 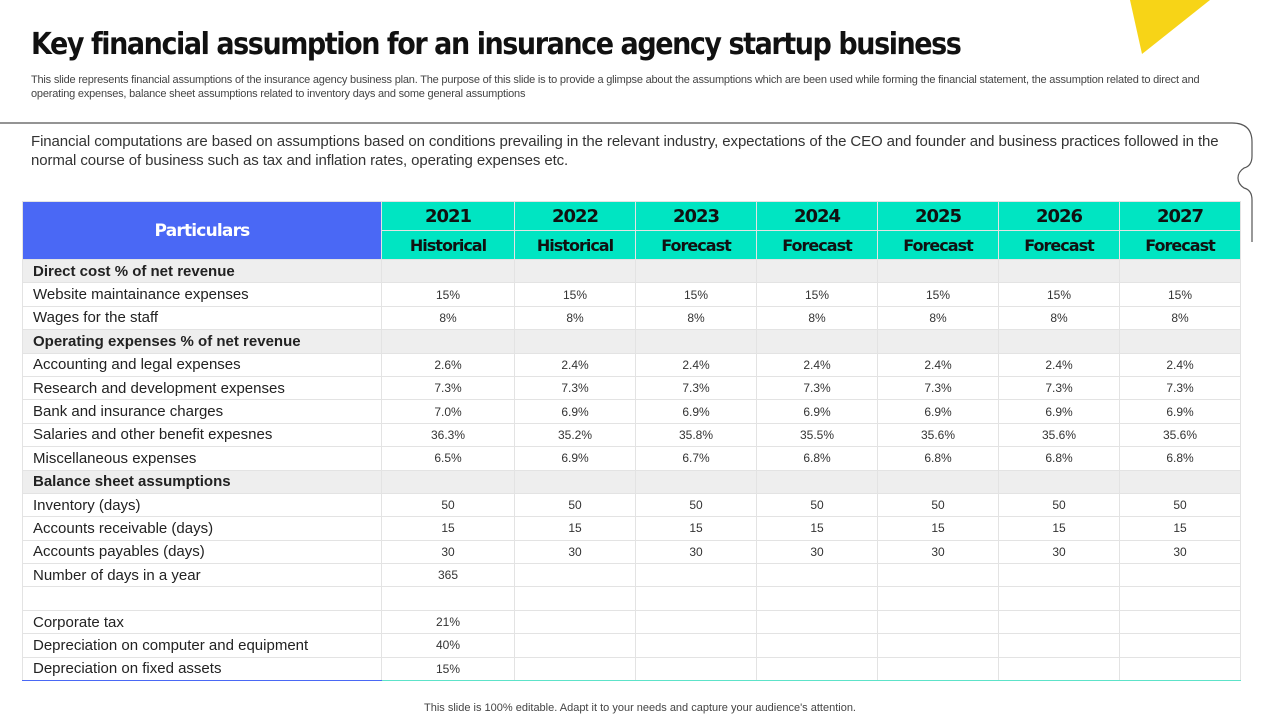 I want to click on row-label: Number of days in a year, so click(x=202, y=575).